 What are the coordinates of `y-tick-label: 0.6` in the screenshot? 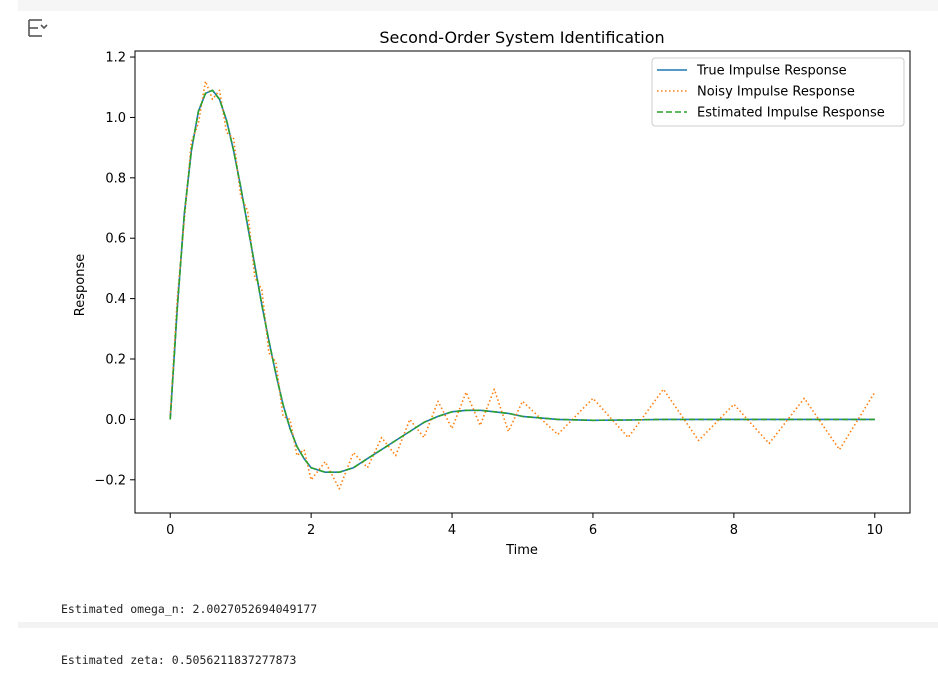 It's located at (115, 239).